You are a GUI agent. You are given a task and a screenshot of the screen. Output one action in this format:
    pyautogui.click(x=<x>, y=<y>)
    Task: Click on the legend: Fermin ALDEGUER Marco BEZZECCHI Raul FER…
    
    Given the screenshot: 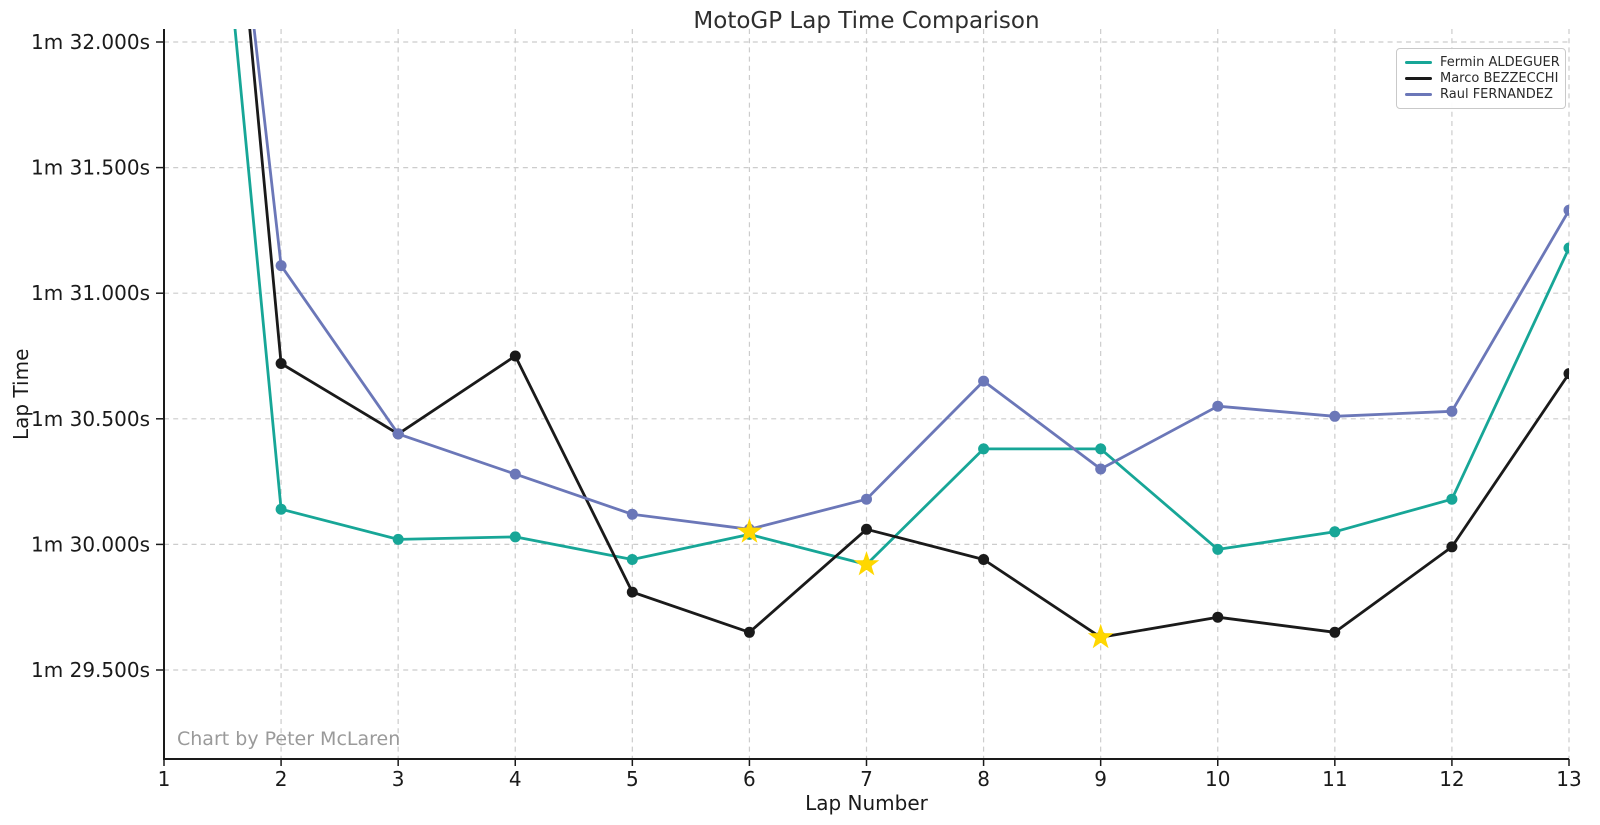 What is the action you would take?
    pyautogui.click(x=1481, y=78)
    